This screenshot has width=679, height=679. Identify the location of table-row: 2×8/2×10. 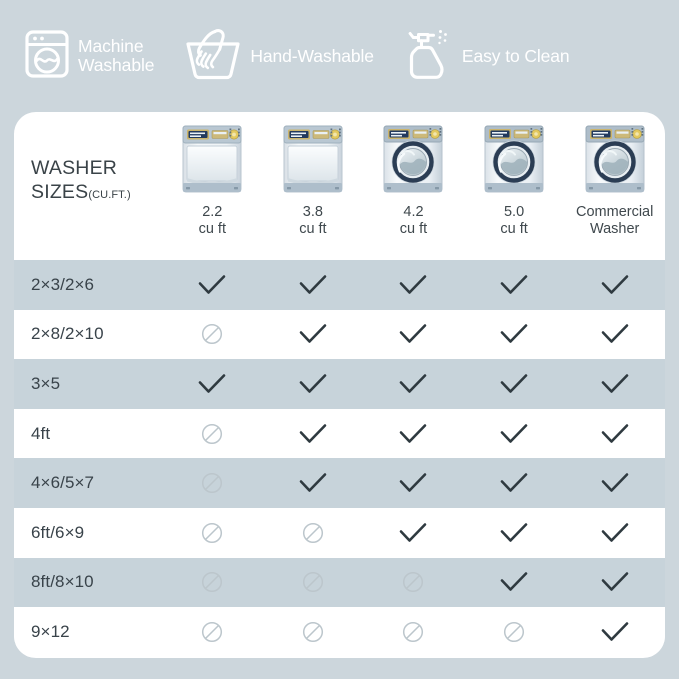
(339, 334).